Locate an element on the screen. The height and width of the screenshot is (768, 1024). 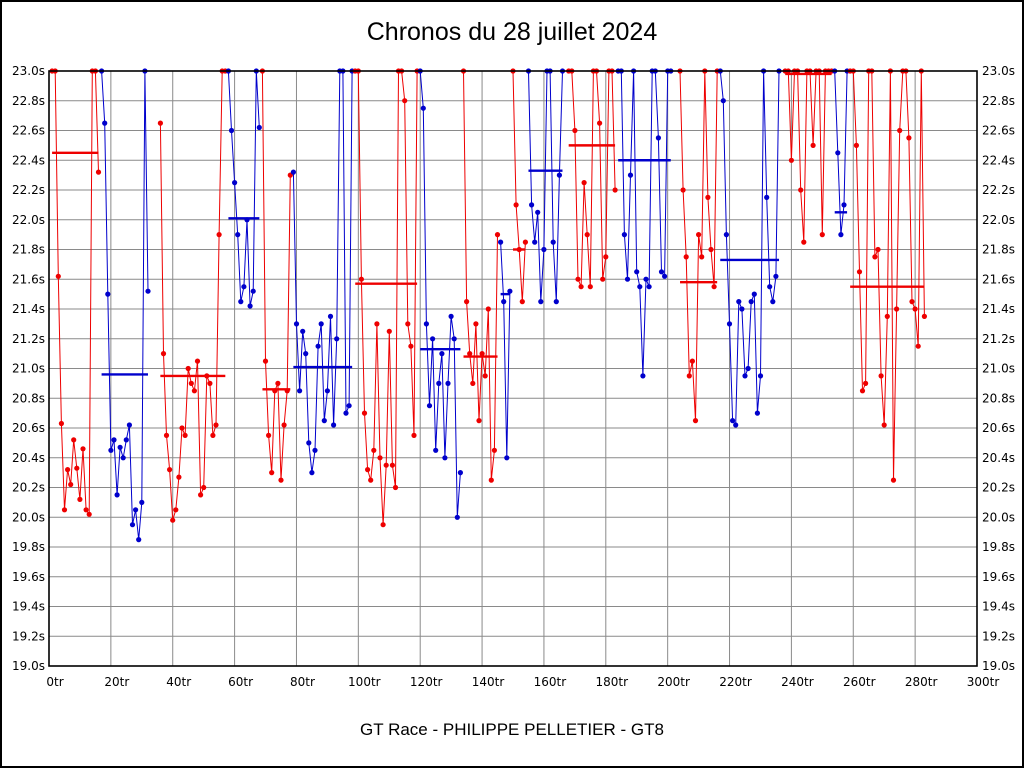
y-tick-label: 22.8s is located at coordinates (28, 101).